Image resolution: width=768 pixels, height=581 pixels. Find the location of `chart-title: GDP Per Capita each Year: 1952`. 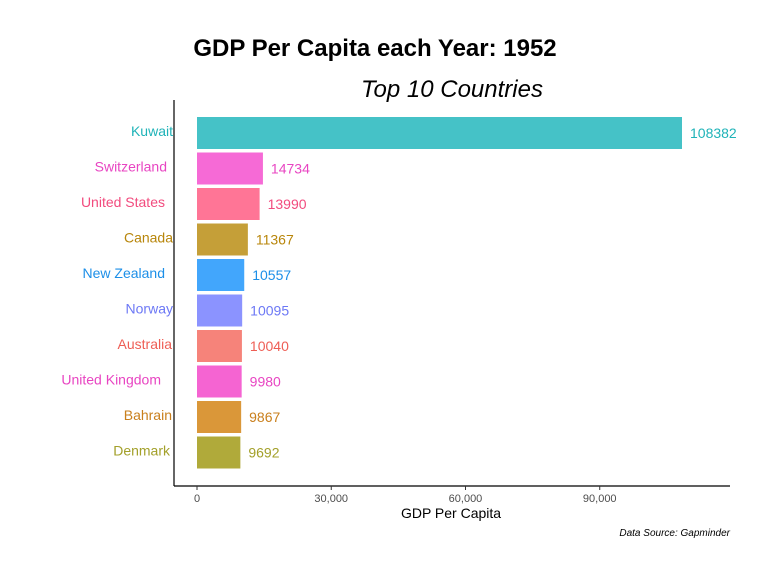

chart-title: GDP Per Capita each Year: 1952 is located at coordinates (374, 48).